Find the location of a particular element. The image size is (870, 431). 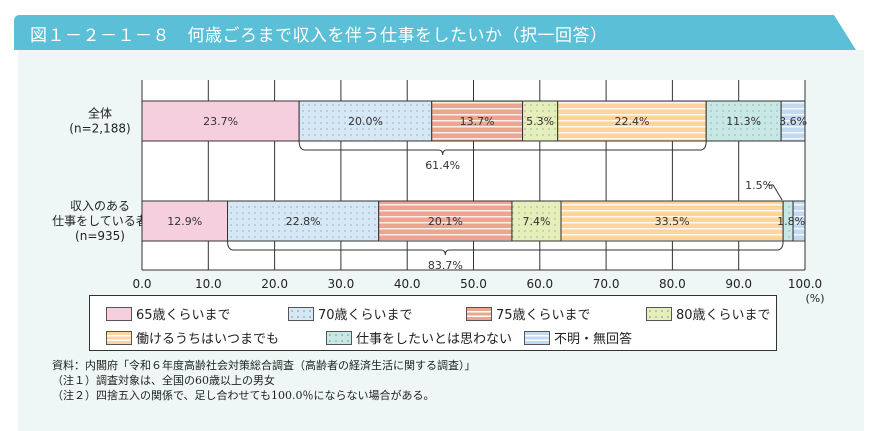

data-label: 7.4% is located at coordinates (537, 221).